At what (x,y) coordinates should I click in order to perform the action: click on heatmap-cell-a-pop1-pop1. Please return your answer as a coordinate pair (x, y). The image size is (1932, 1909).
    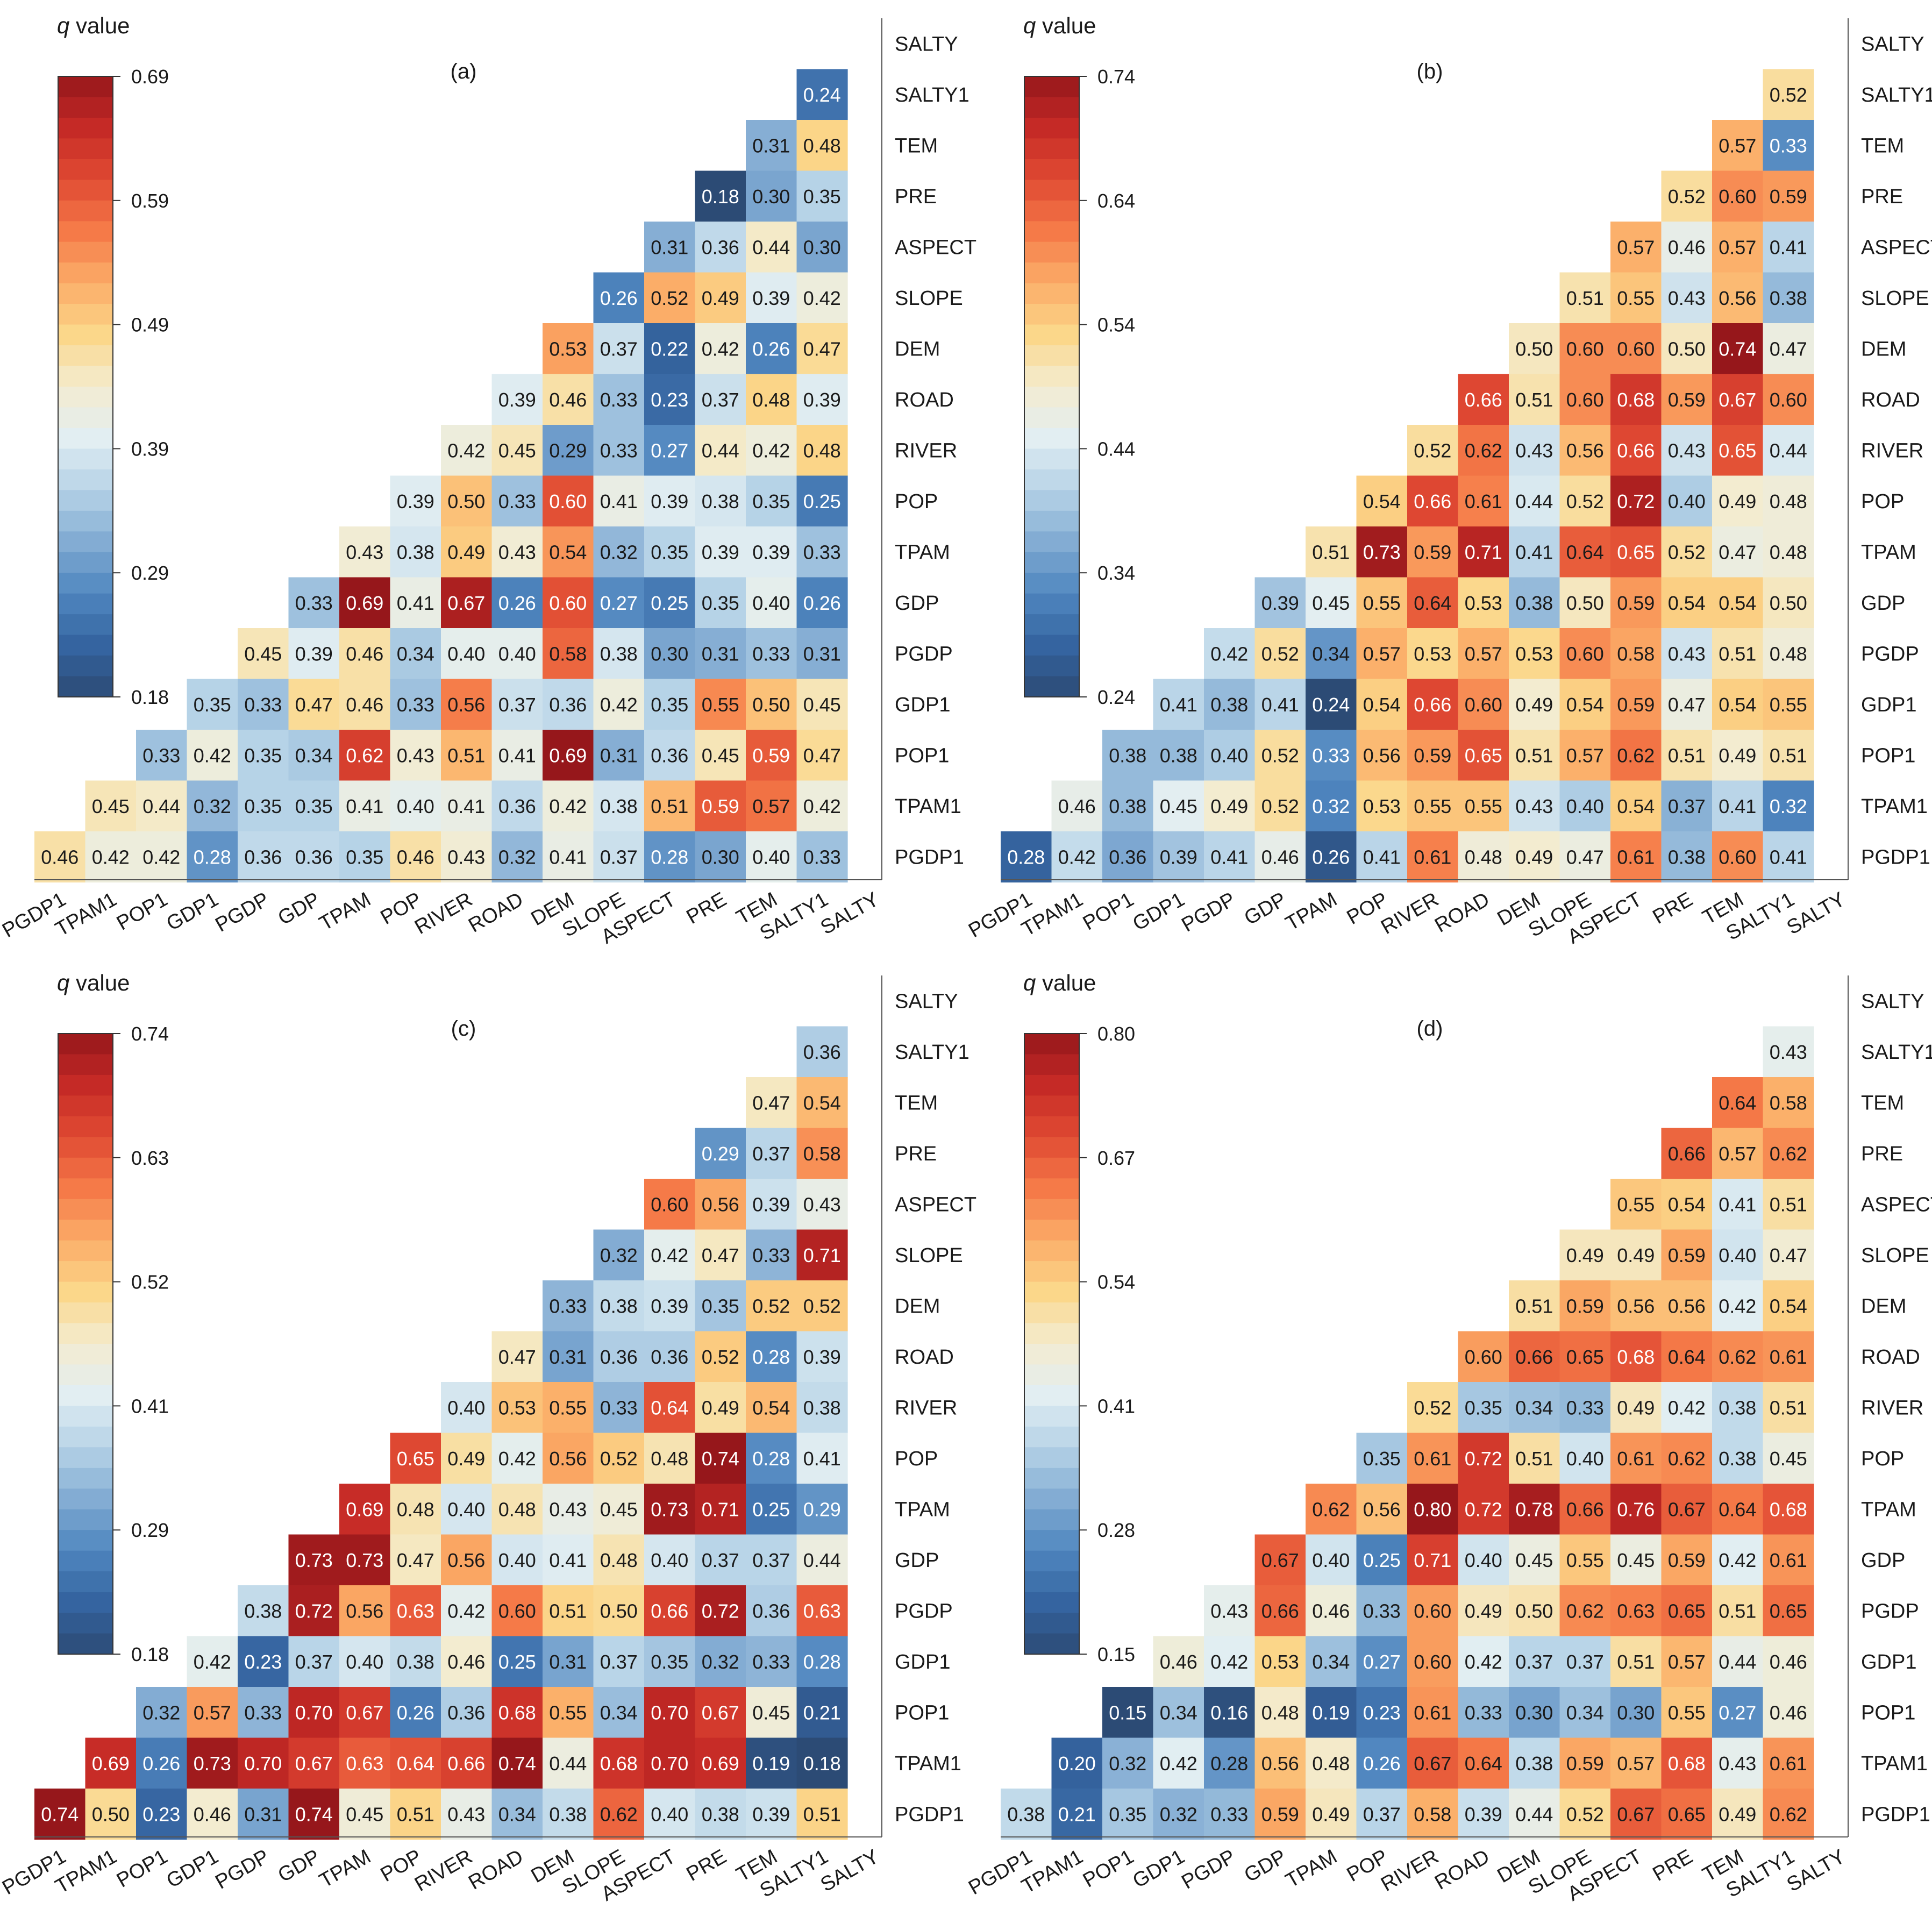
    Looking at the image, I should click on (162, 755).